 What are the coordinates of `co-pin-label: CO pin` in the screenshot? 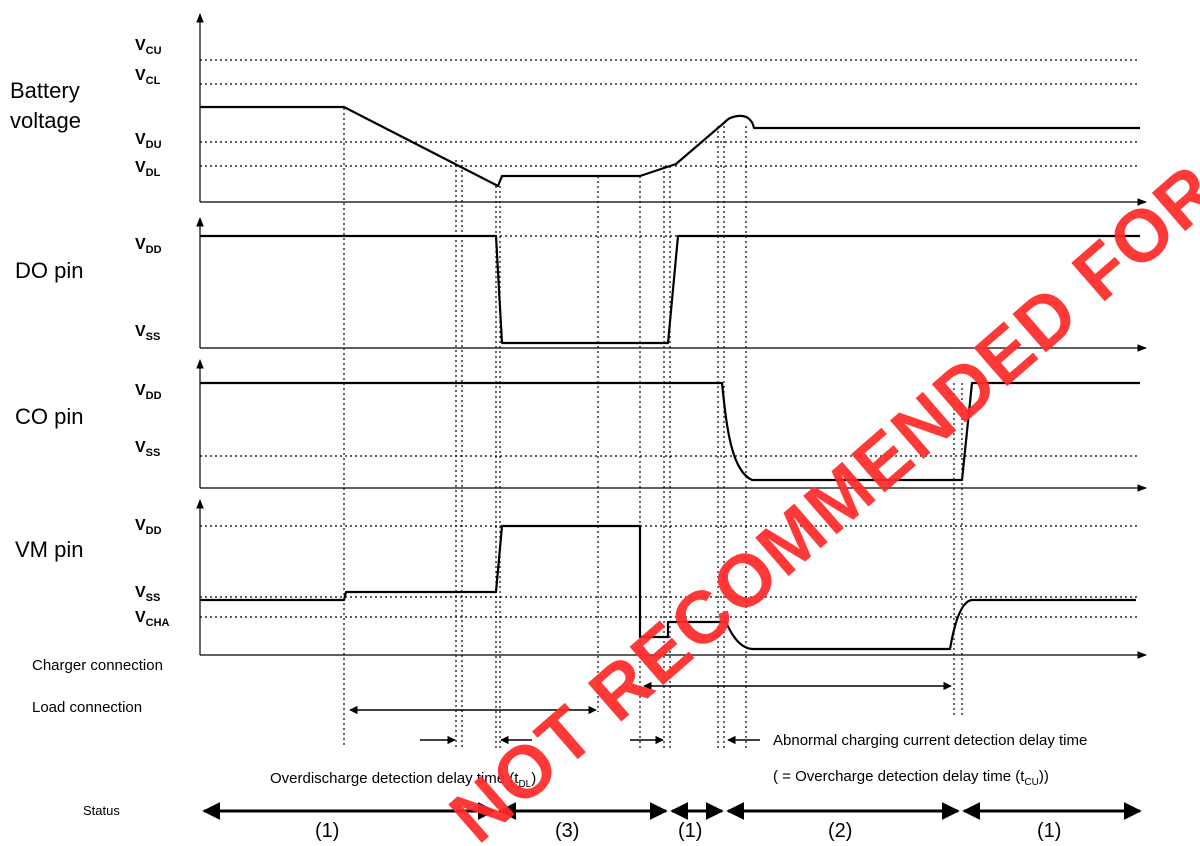 It's located at (49, 416).